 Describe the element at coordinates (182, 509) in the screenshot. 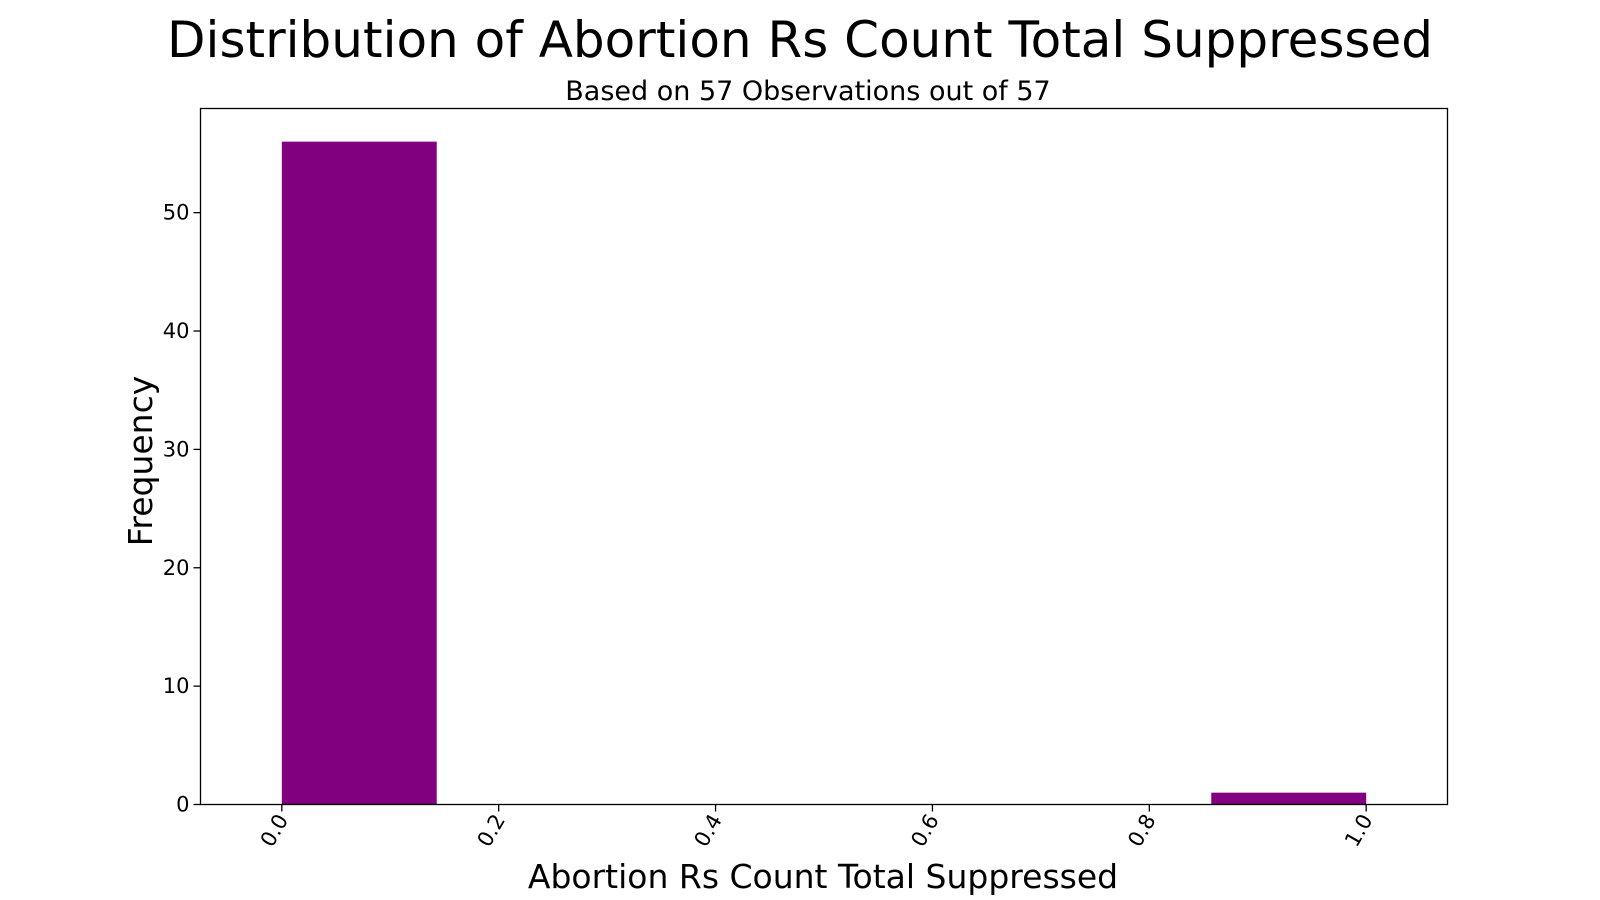

I see `y-axis-ticks: 0 10 20 30 40 50` at that location.